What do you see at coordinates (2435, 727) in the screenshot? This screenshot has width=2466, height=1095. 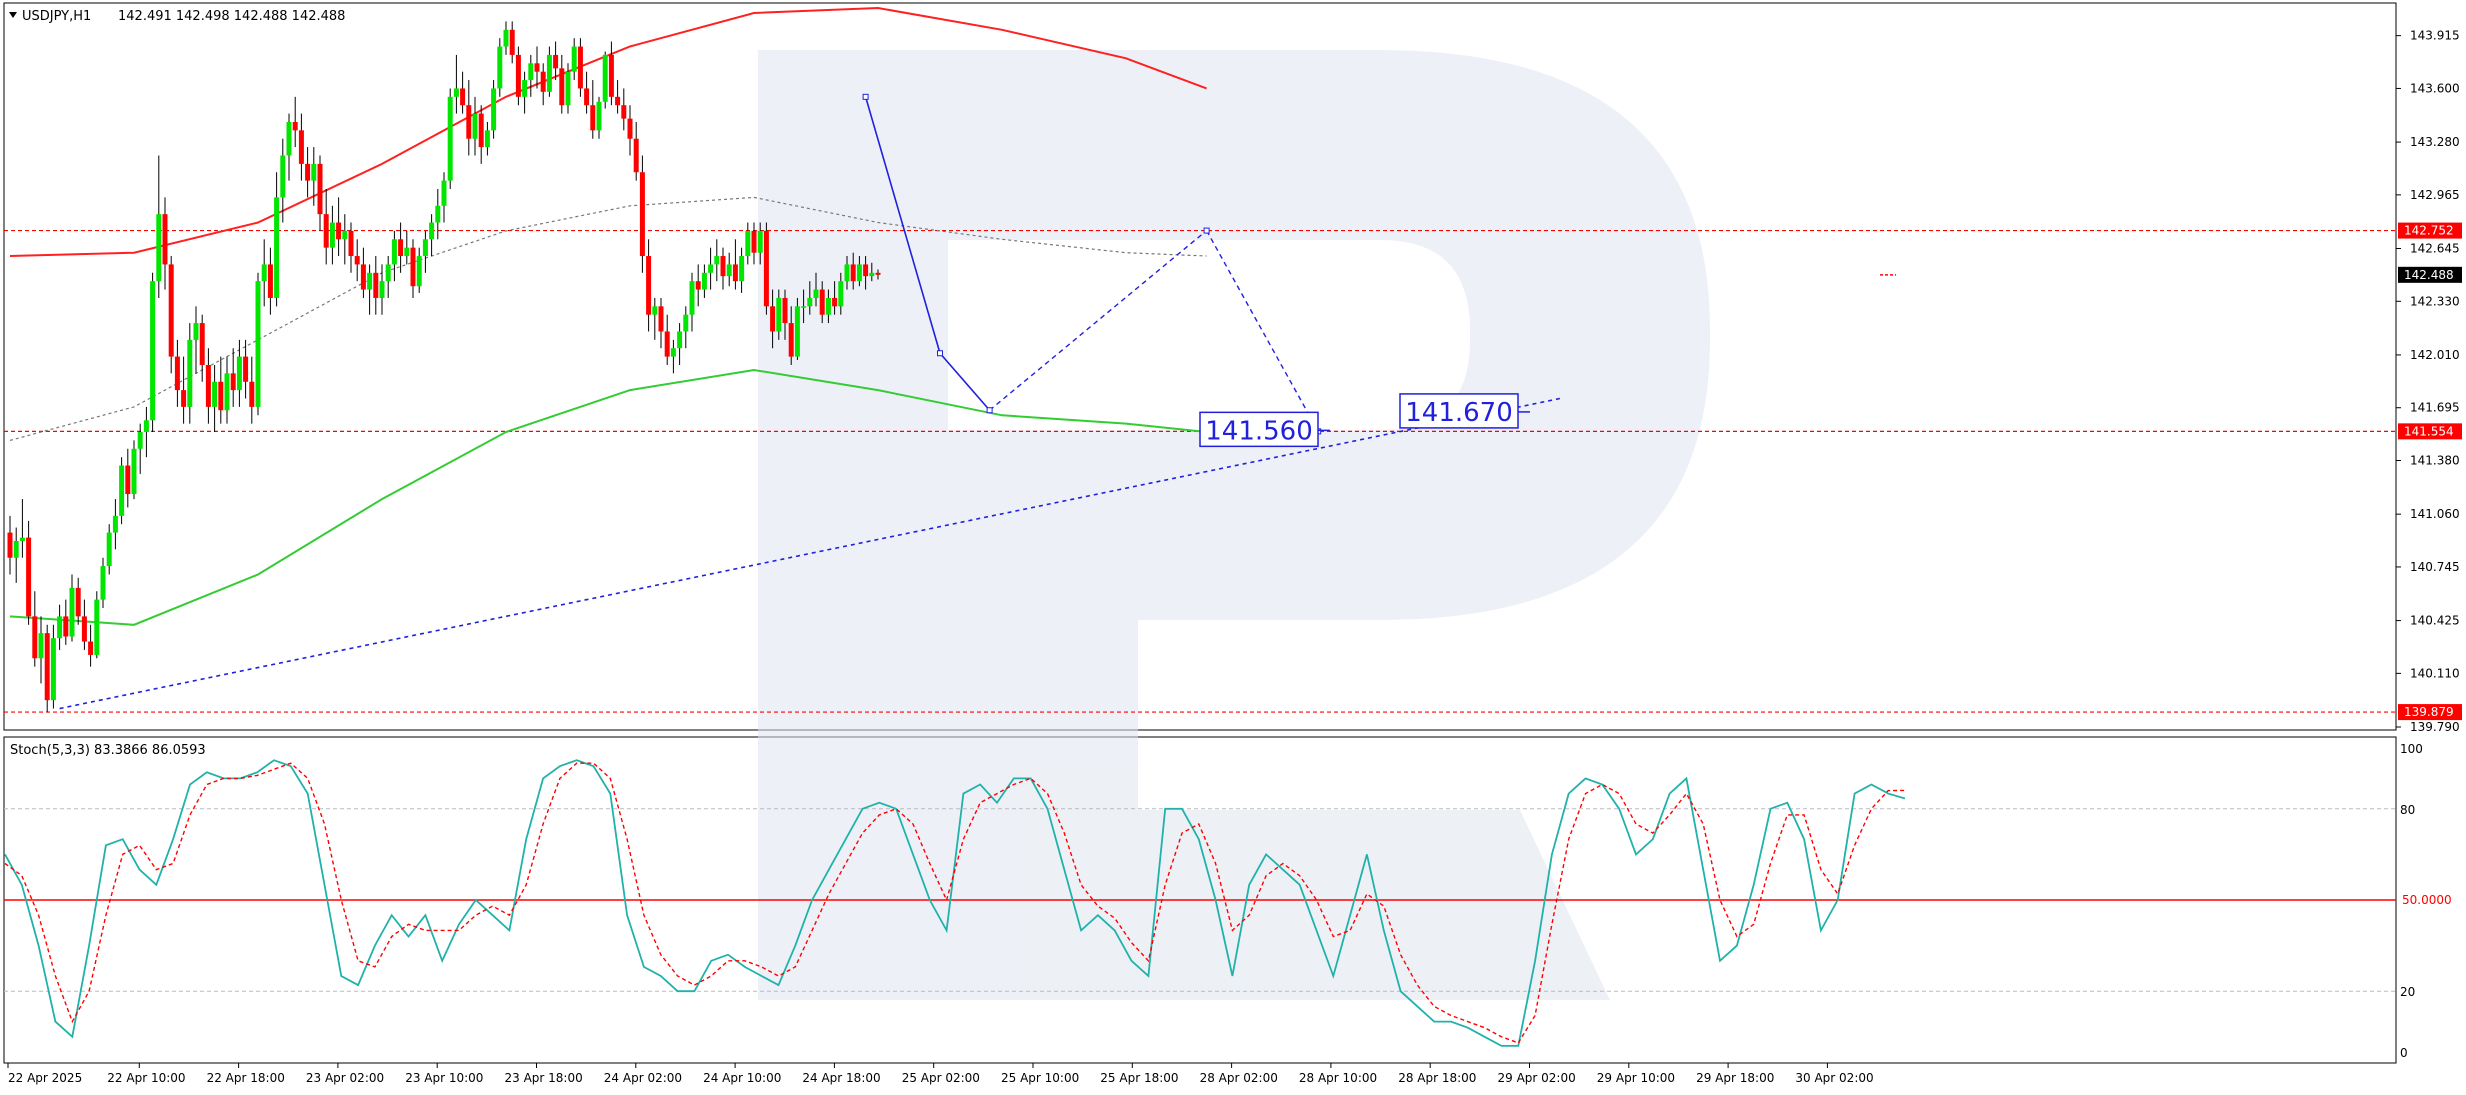 I see `price-tick-label: 139.790` at bounding box center [2435, 727].